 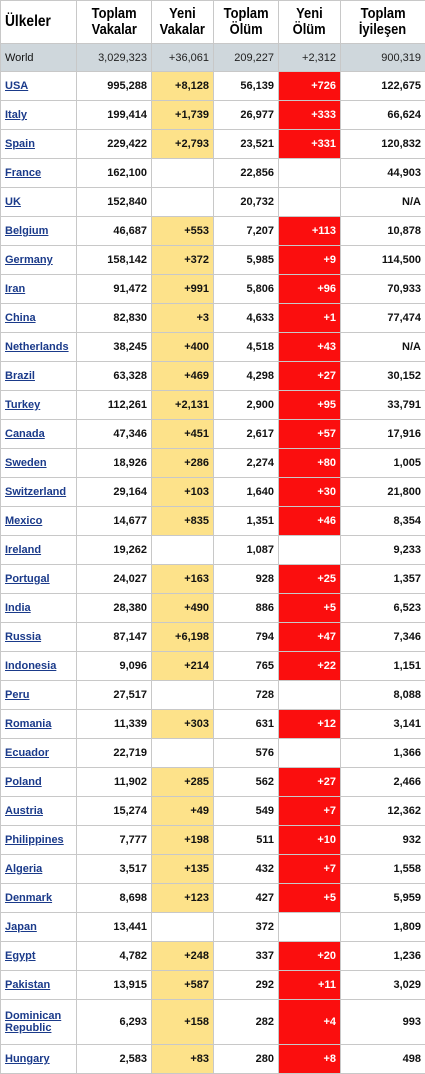 I want to click on table-row: Poland 11,902 +285 562 +27 2,466, so click(x=212, y=782).